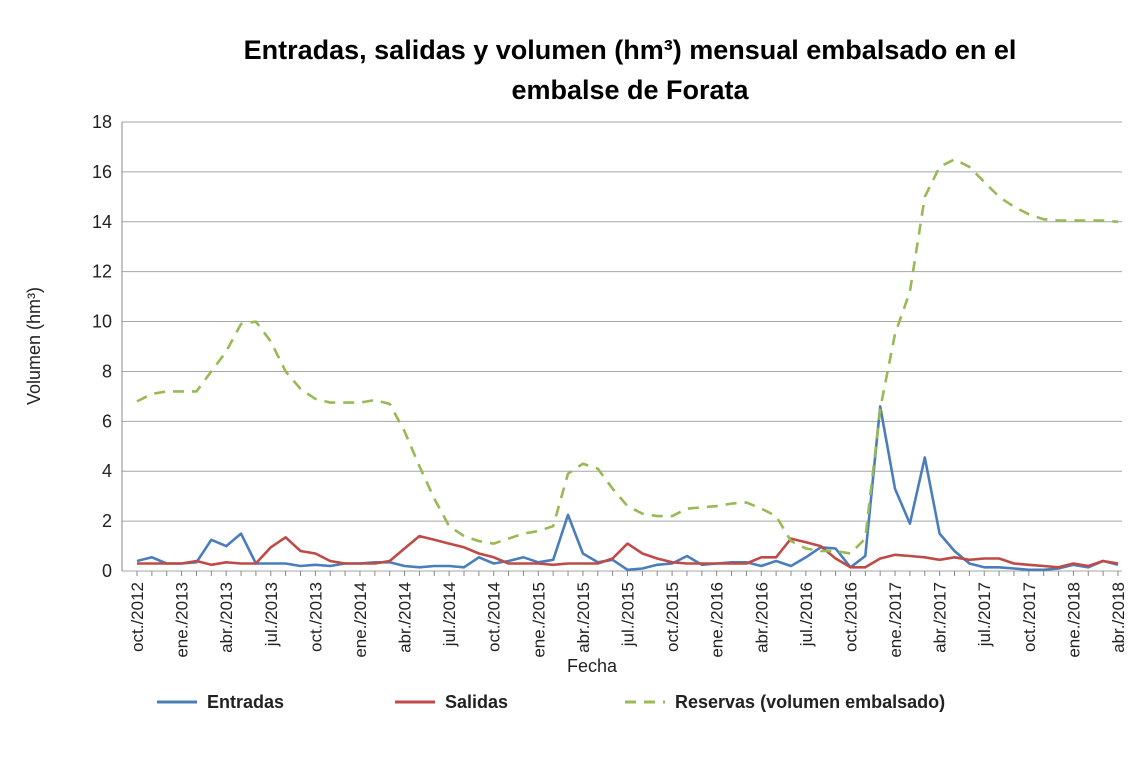 Image resolution: width=1131 pixels, height=757 pixels. I want to click on x-tick-label: jul./2016, so click(806, 614).